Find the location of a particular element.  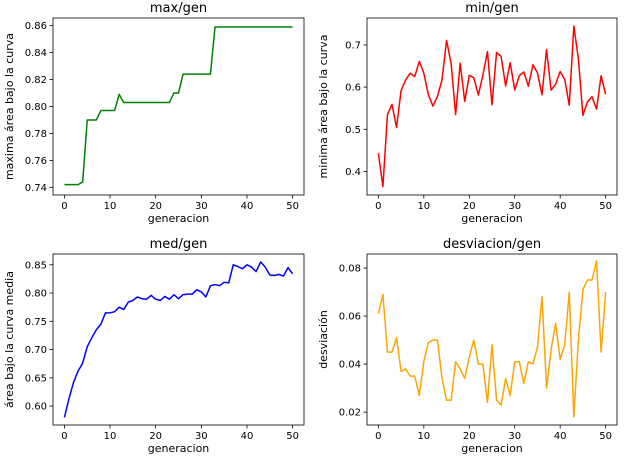

y-tick-label: 0.04 is located at coordinates (350, 365).